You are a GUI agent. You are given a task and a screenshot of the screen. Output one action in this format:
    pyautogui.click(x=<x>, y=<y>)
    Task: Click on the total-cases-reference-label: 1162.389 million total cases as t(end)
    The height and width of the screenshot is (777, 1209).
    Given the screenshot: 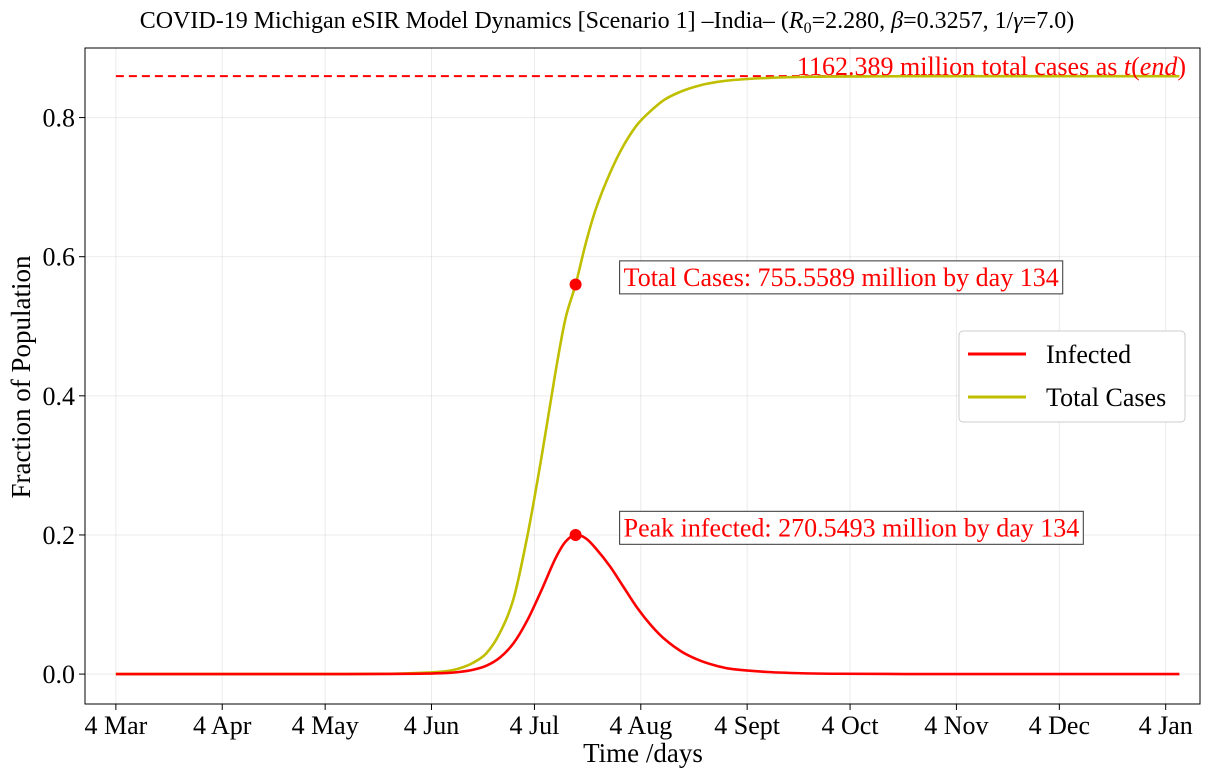 What is the action you would take?
    pyautogui.click(x=991, y=66)
    